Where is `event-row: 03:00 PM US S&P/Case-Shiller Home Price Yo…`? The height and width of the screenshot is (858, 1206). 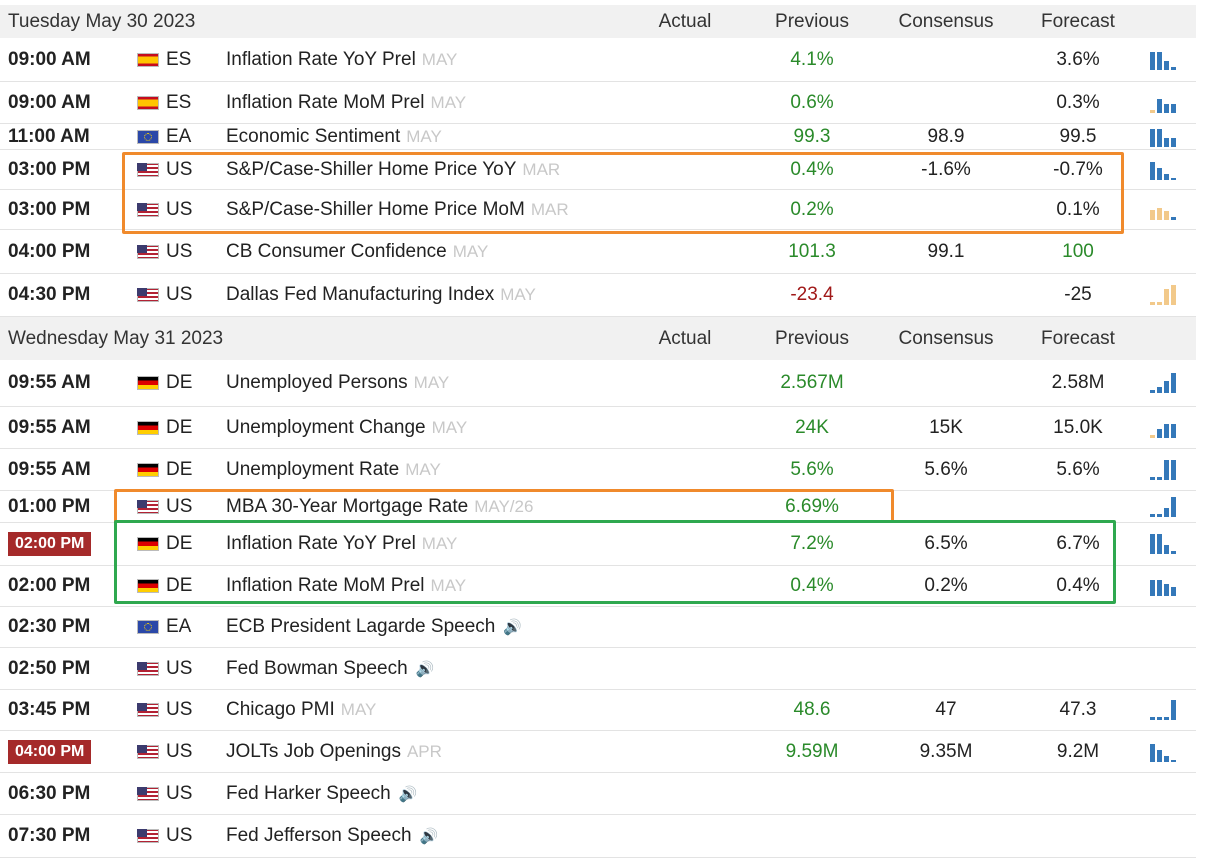
event-row: 03:00 PM US S&P/Case-Shiller Home Price Yo… is located at coordinates (598, 170).